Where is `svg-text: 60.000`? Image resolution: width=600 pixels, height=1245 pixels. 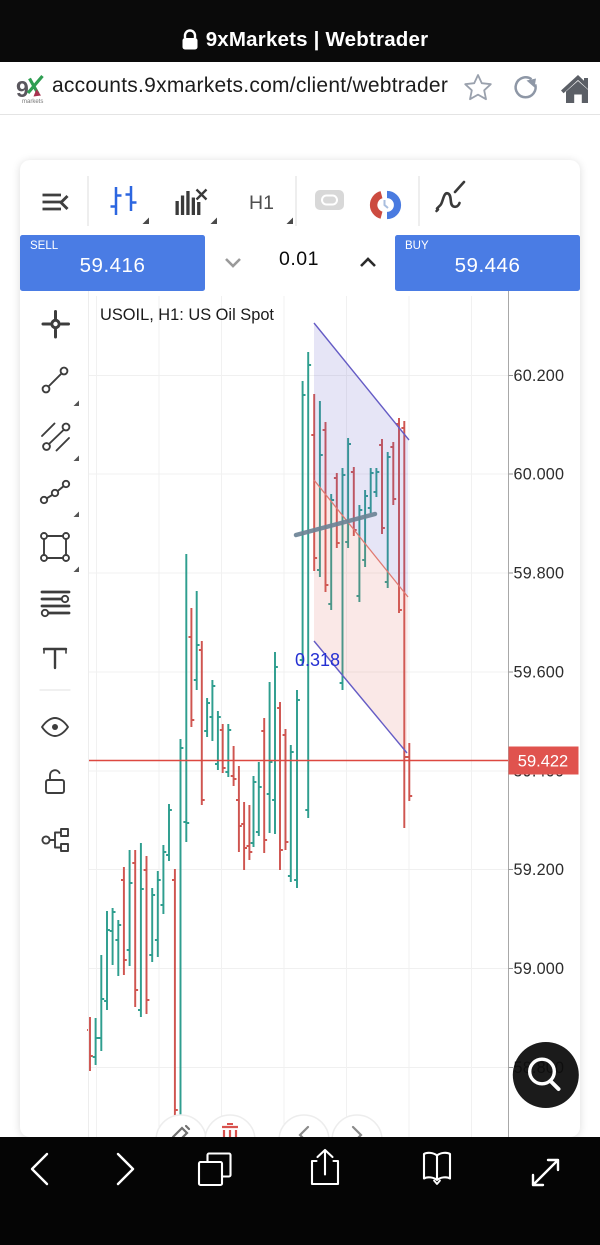
svg-text: 60.000 is located at coordinates (539, 475).